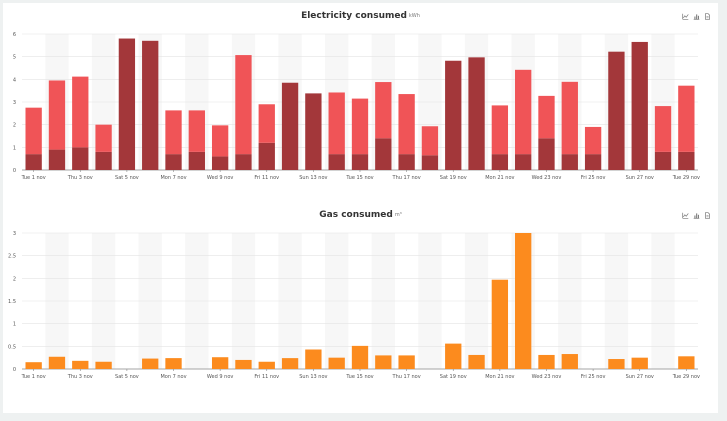 The image size is (727, 421). I want to click on x-tick-label: Sun 27 nov, so click(640, 377).